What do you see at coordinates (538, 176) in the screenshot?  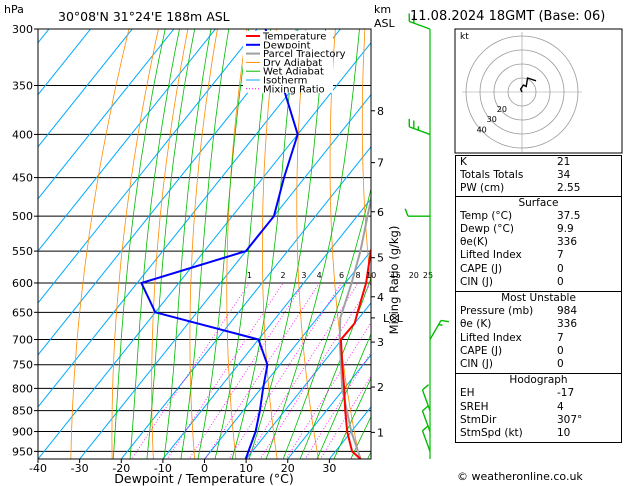 I see `basic-indices-table: K 21 Totals Totals 34 PW (cm) 2.55` at bounding box center [538, 176].